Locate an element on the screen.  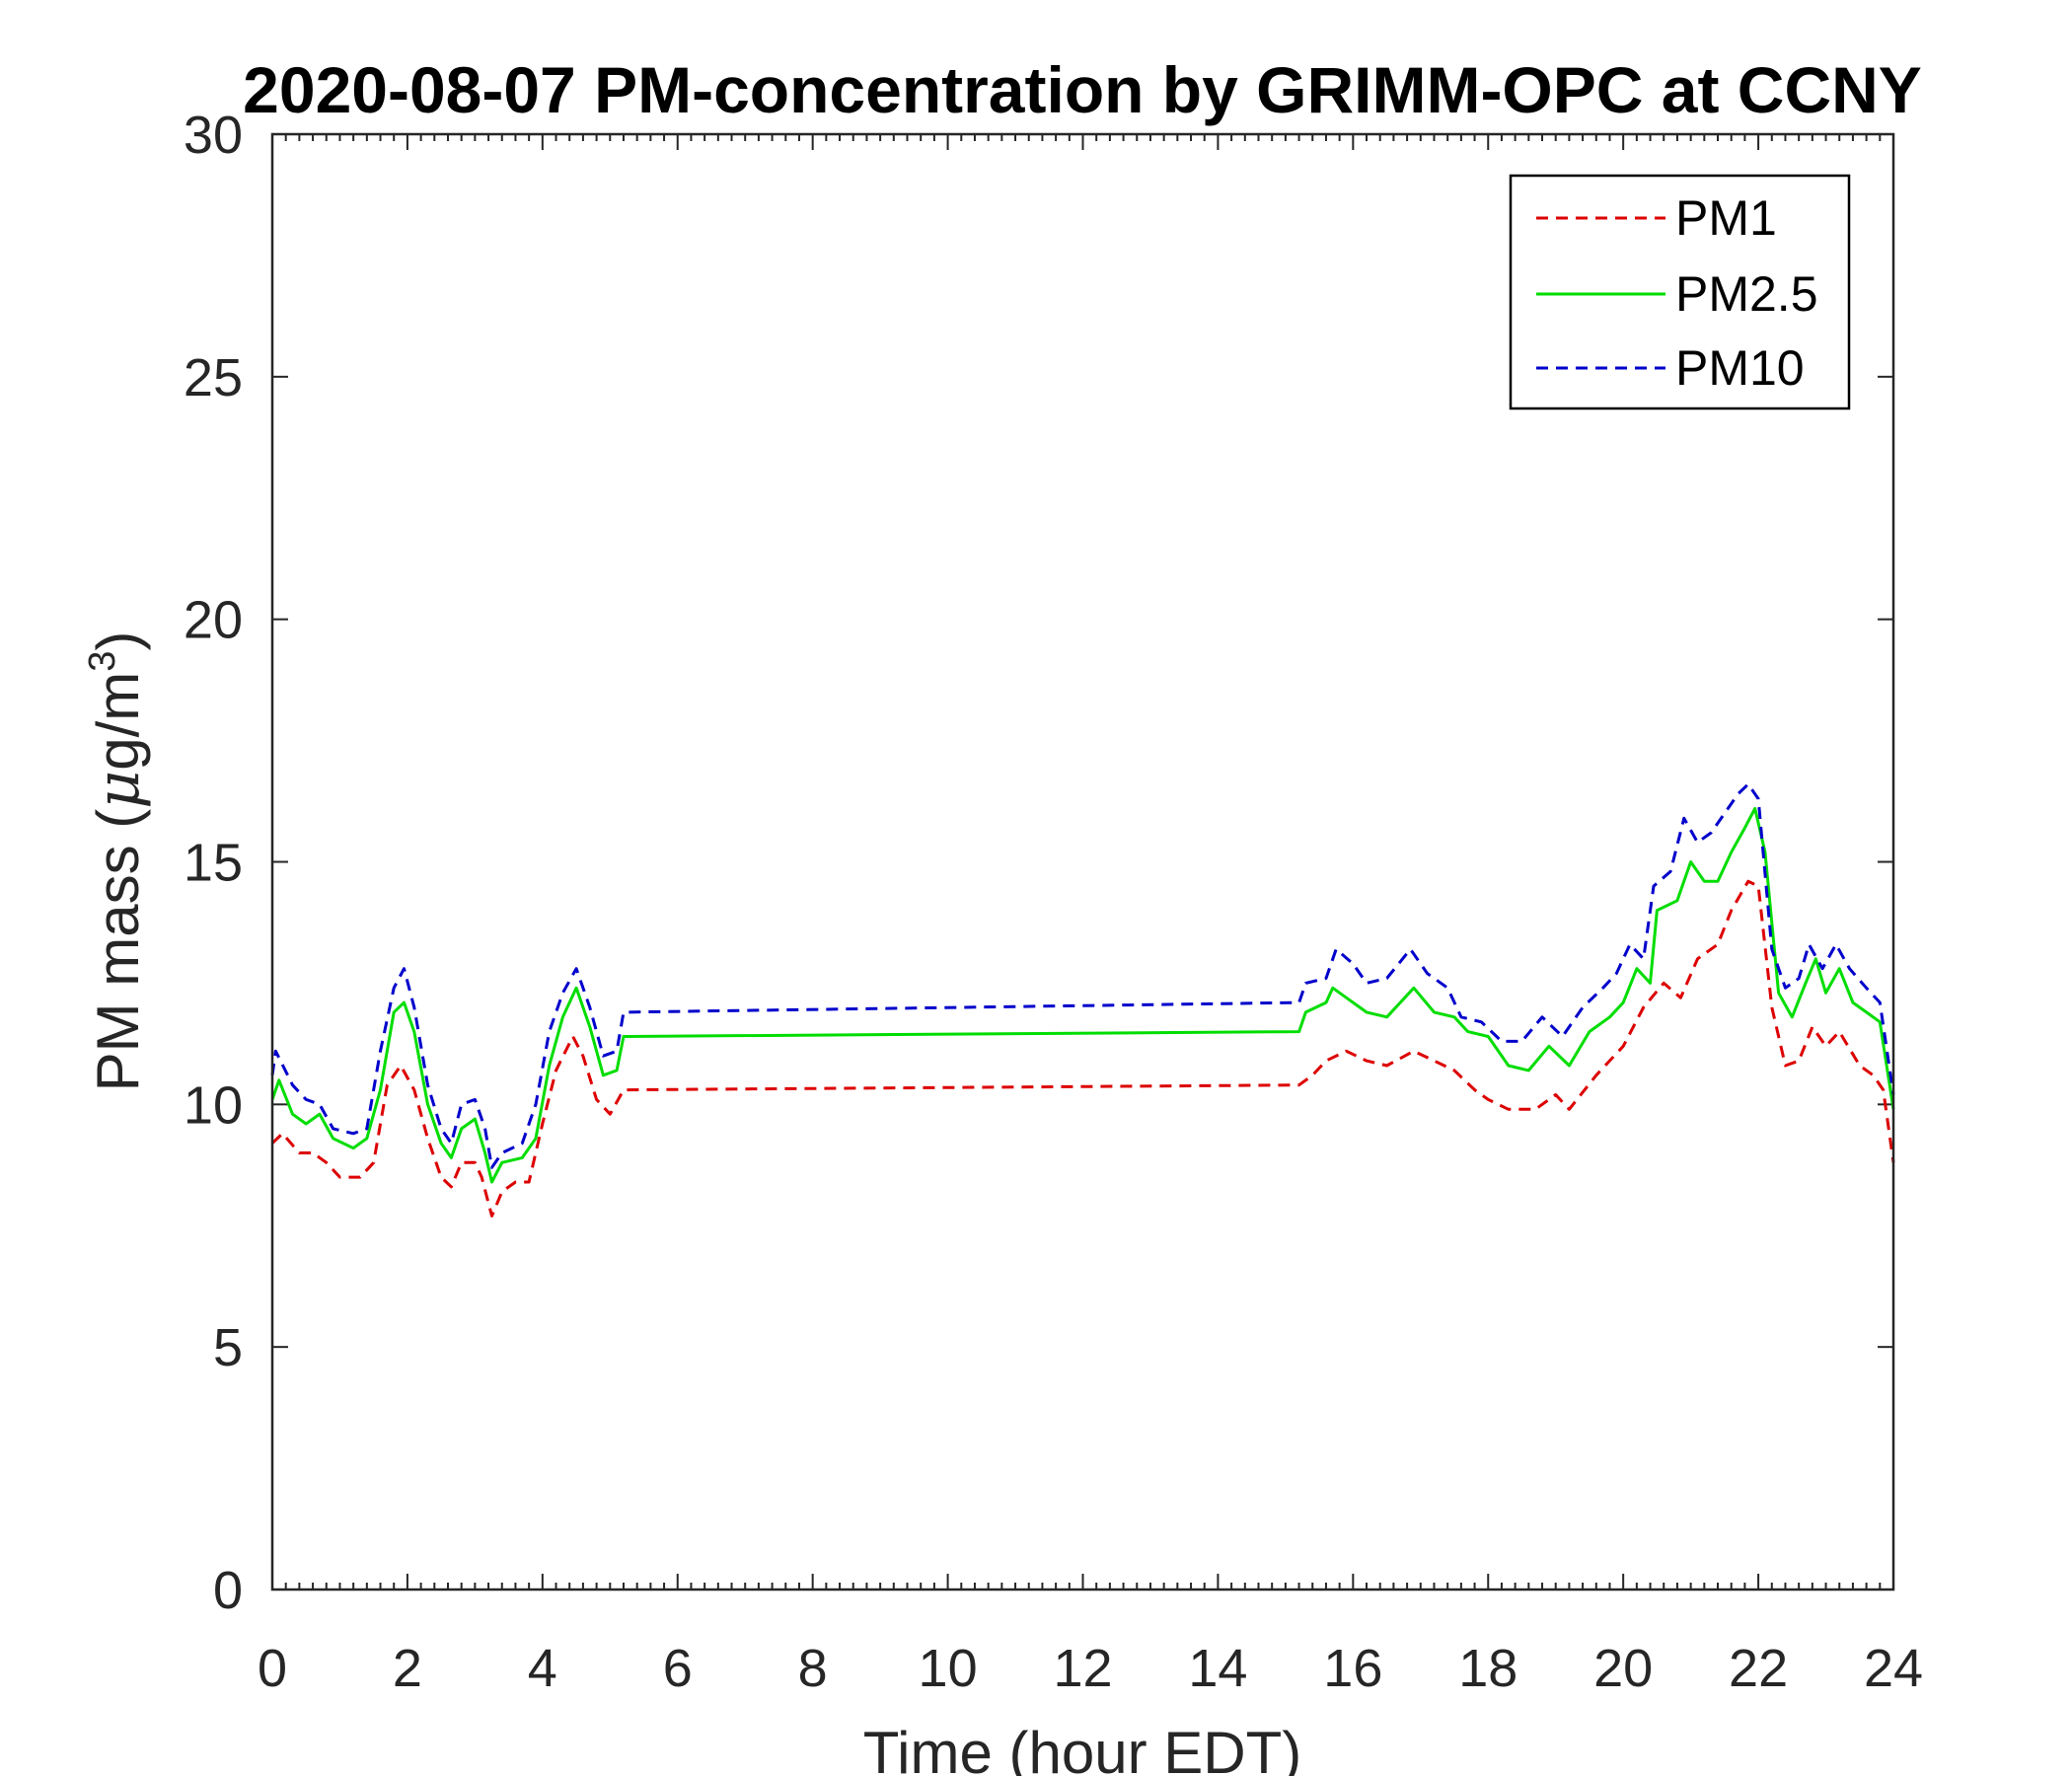
x-tick-label: 6 is located at coordinates (678, 1669).